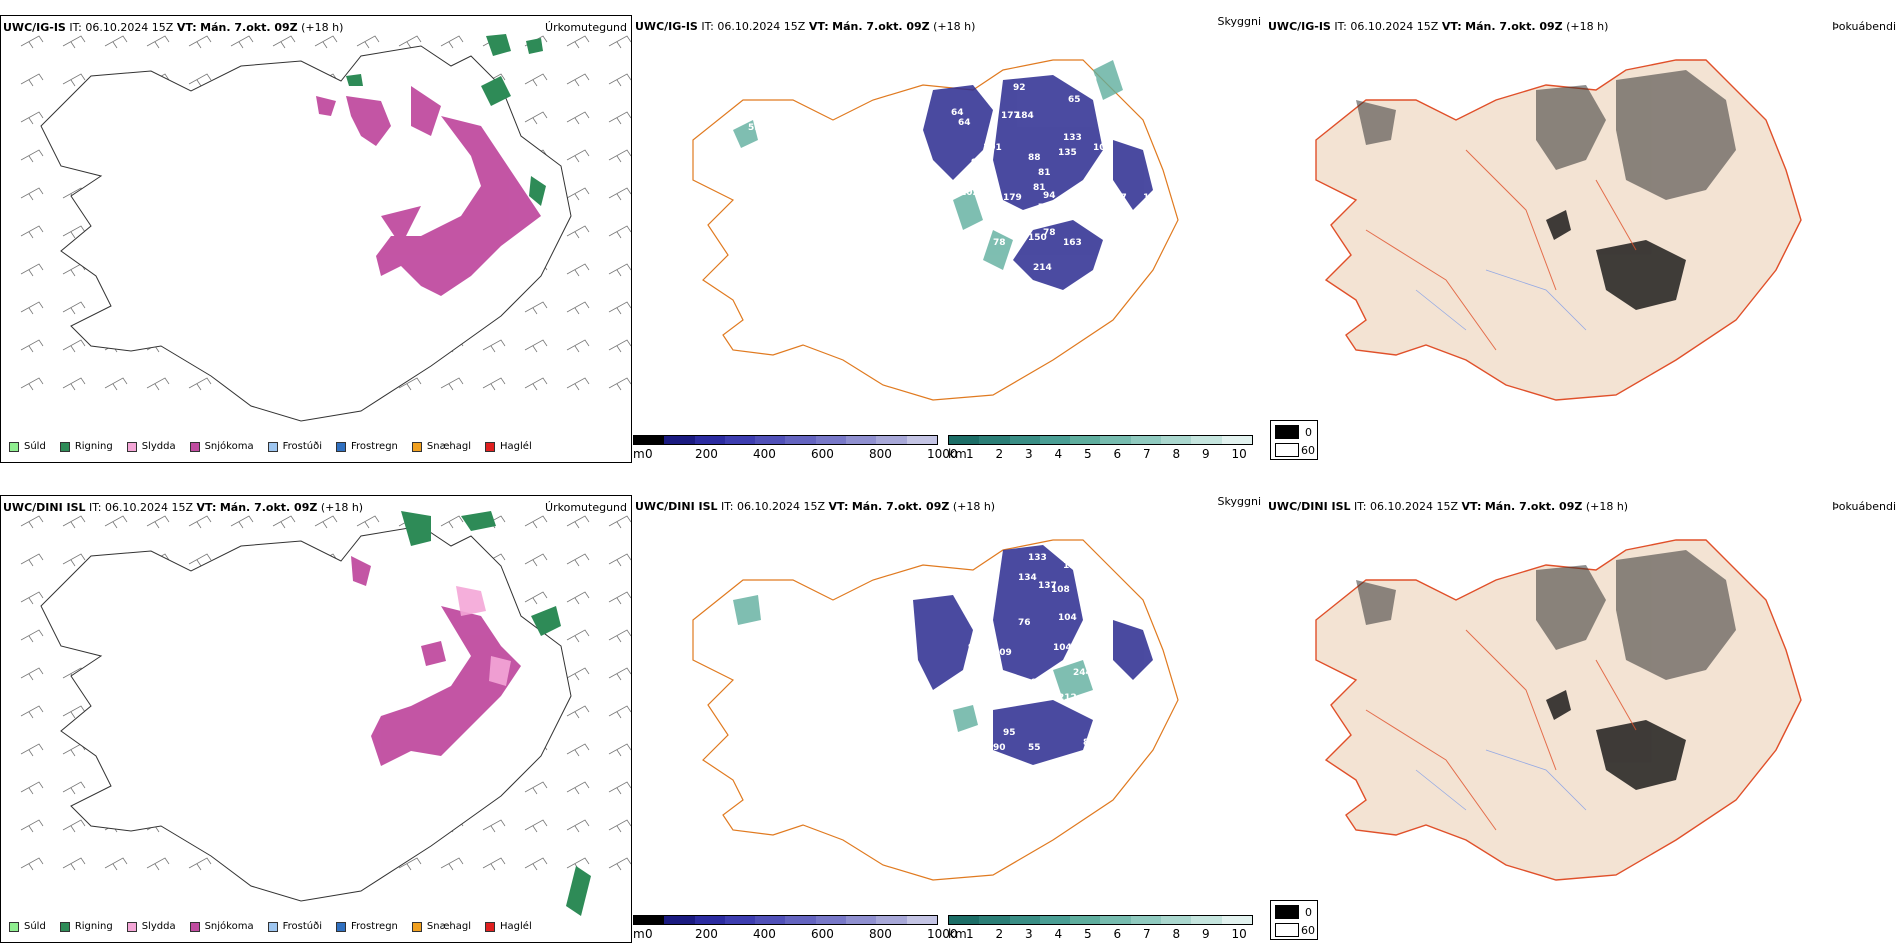 Image resolution: width=1900 pixels, height=950 pixels. What do you see at coordinates (1009, 733) in the screenshot?
I see `cloud-value-label: 95` at bounding box center [1009, 733].